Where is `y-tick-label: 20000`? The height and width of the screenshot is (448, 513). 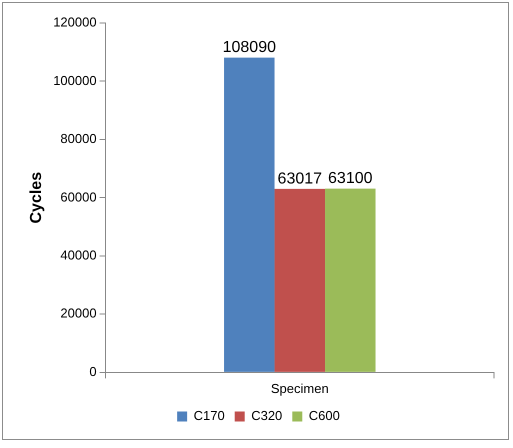
y-tick-label: 20000 is located at coordinates (78, 313).